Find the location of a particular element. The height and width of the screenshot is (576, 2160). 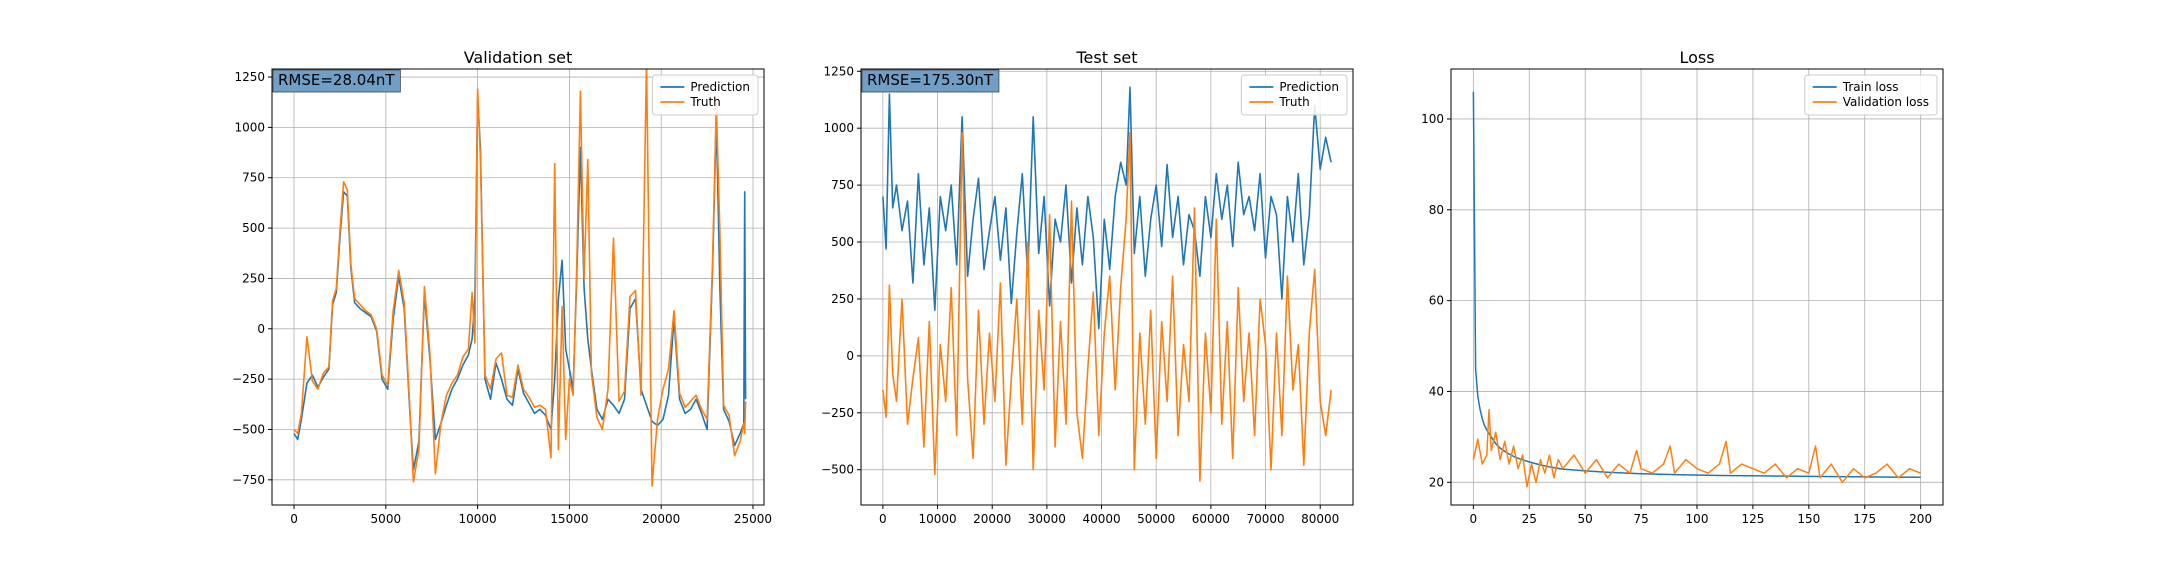

test-set-y-tick-label: 1000 is located at coordinates (838, 128).